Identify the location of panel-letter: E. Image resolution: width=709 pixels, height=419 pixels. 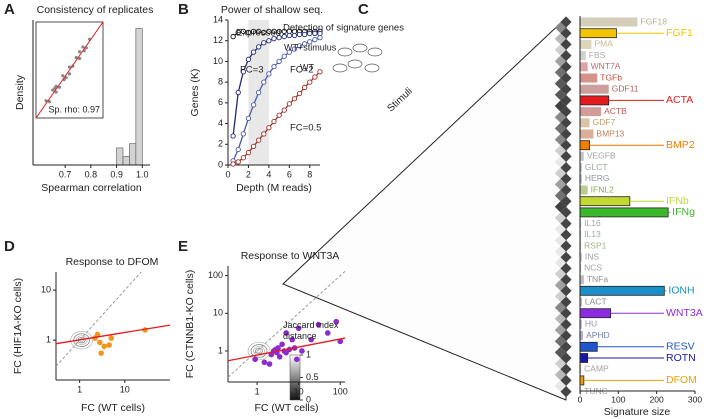
(183, 246).